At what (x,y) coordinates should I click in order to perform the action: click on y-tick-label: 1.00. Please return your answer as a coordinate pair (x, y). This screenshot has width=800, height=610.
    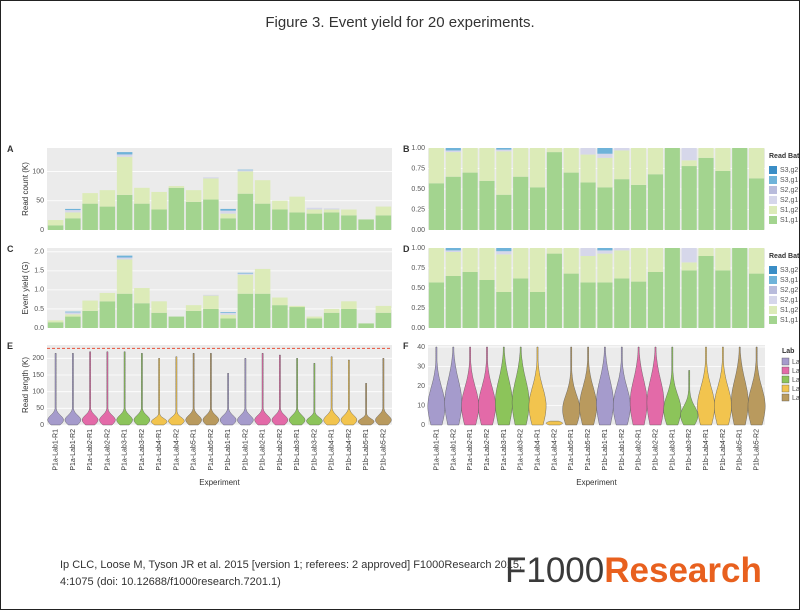
    Looking at the image, I should click on (418, 148).